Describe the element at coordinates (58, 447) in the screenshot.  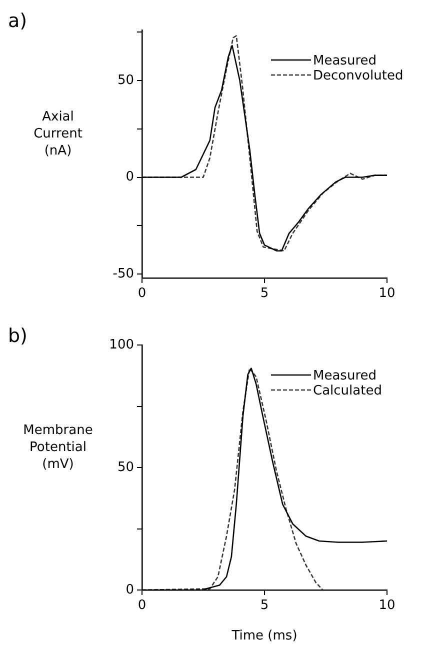
I see `y-axis-title: Membrane Potential (mV)` at that location.